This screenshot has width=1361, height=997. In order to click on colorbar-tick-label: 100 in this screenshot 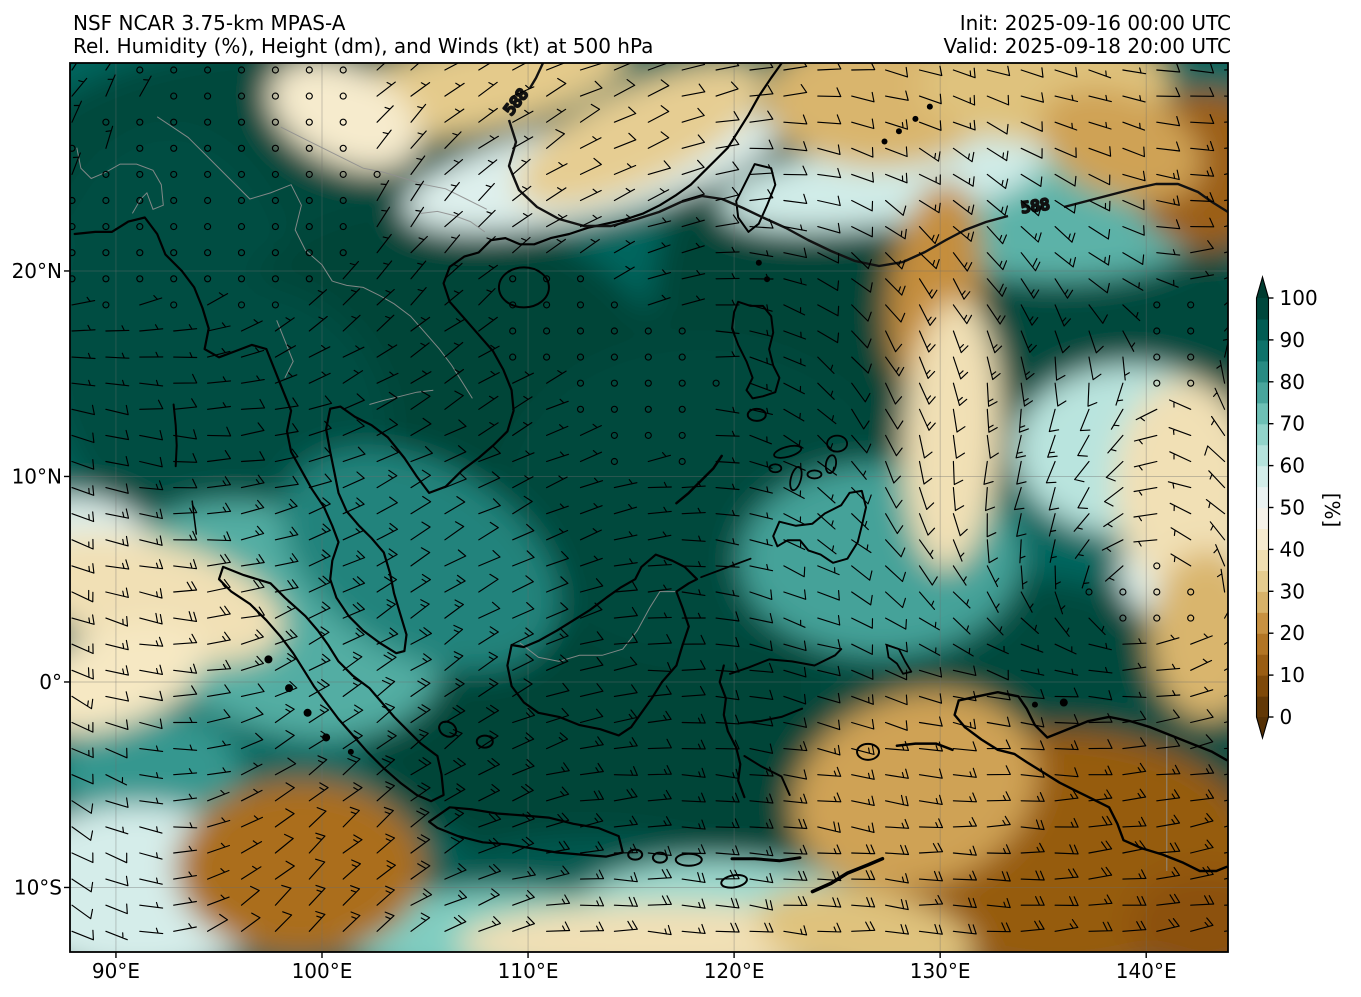, I will do `click(1299, 298)`.